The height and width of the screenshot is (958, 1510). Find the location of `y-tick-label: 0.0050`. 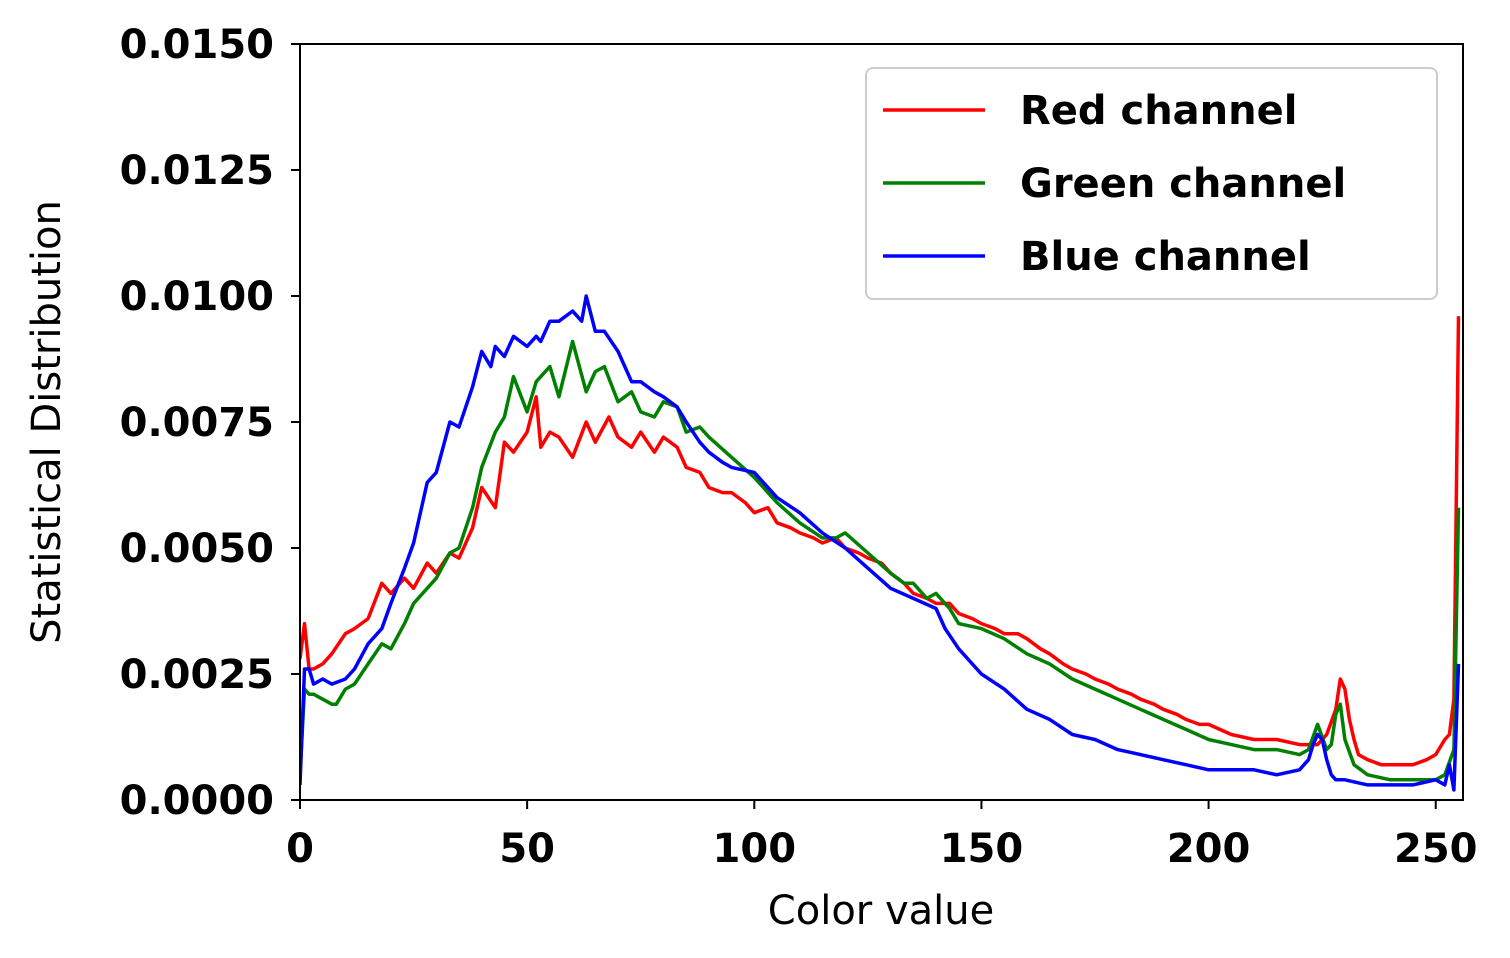

y-tick-label: 0.0050 is located at coordinates (197, 549).